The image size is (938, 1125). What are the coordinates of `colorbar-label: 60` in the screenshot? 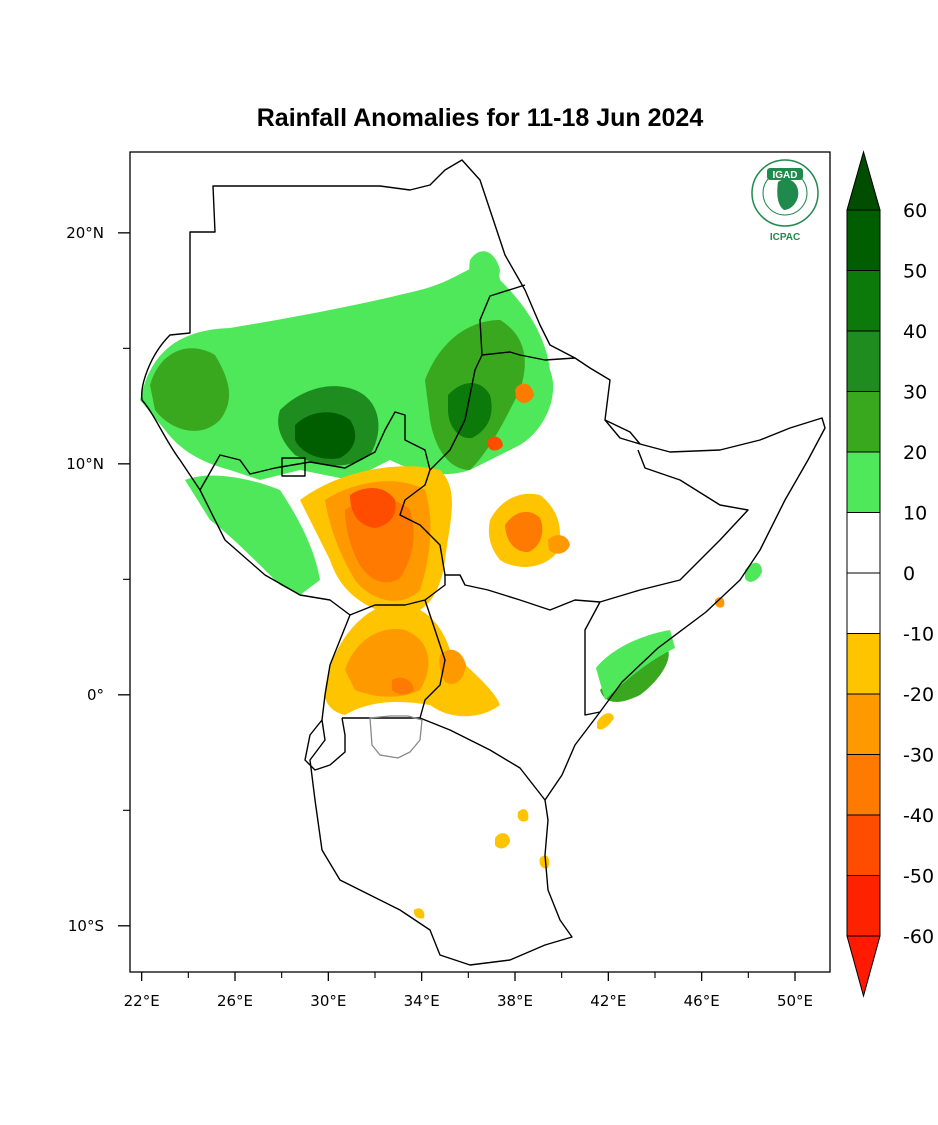 It's located at (915, 211).